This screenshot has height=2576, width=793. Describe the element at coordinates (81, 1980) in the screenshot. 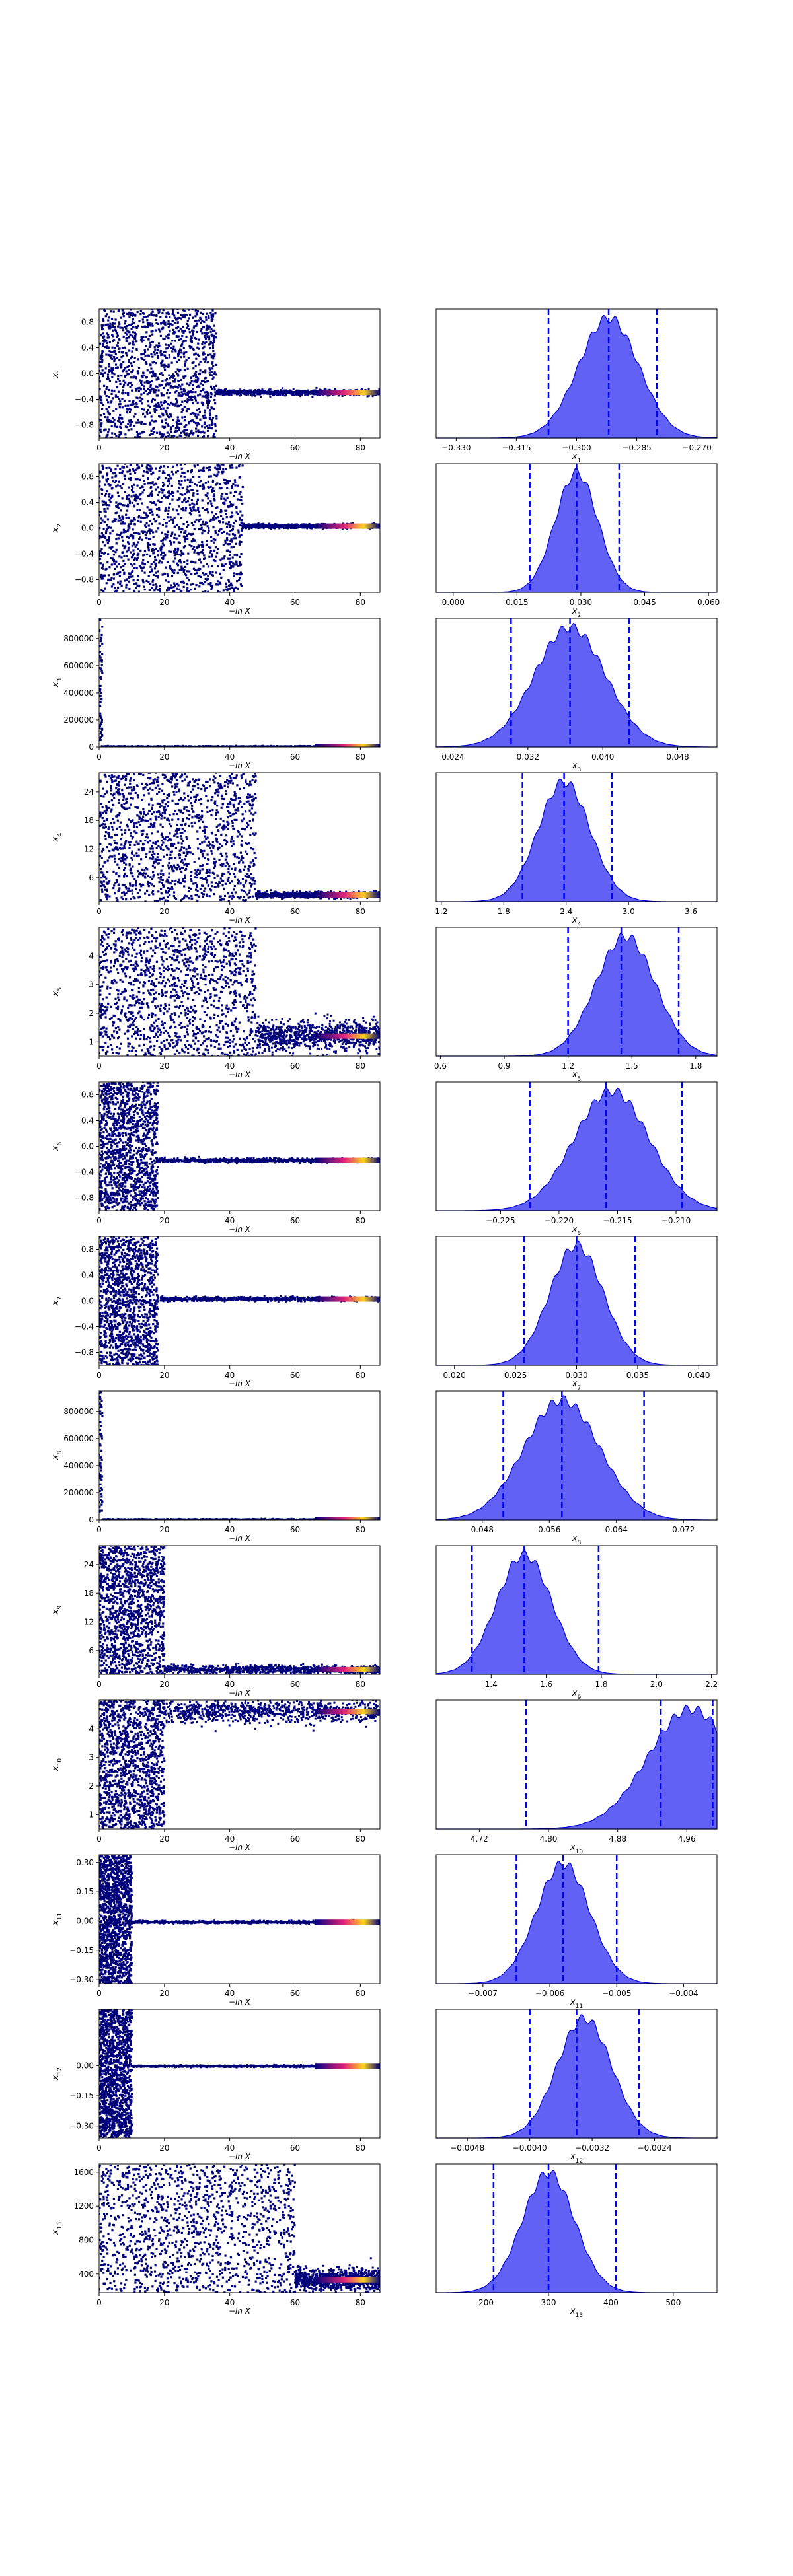

I see `trace-ytick-label: −0.30` at that location.